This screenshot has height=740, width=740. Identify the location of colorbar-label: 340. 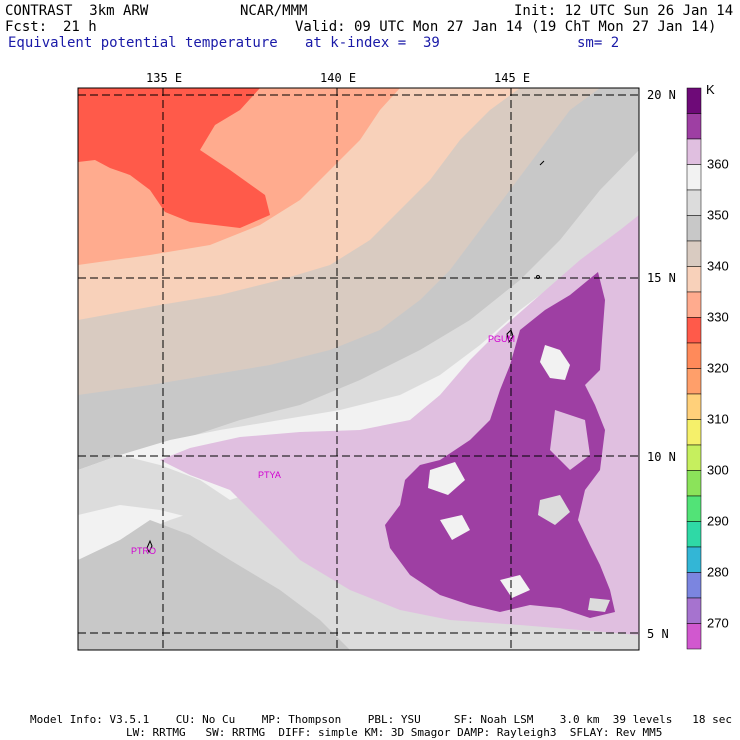
(718, 266).